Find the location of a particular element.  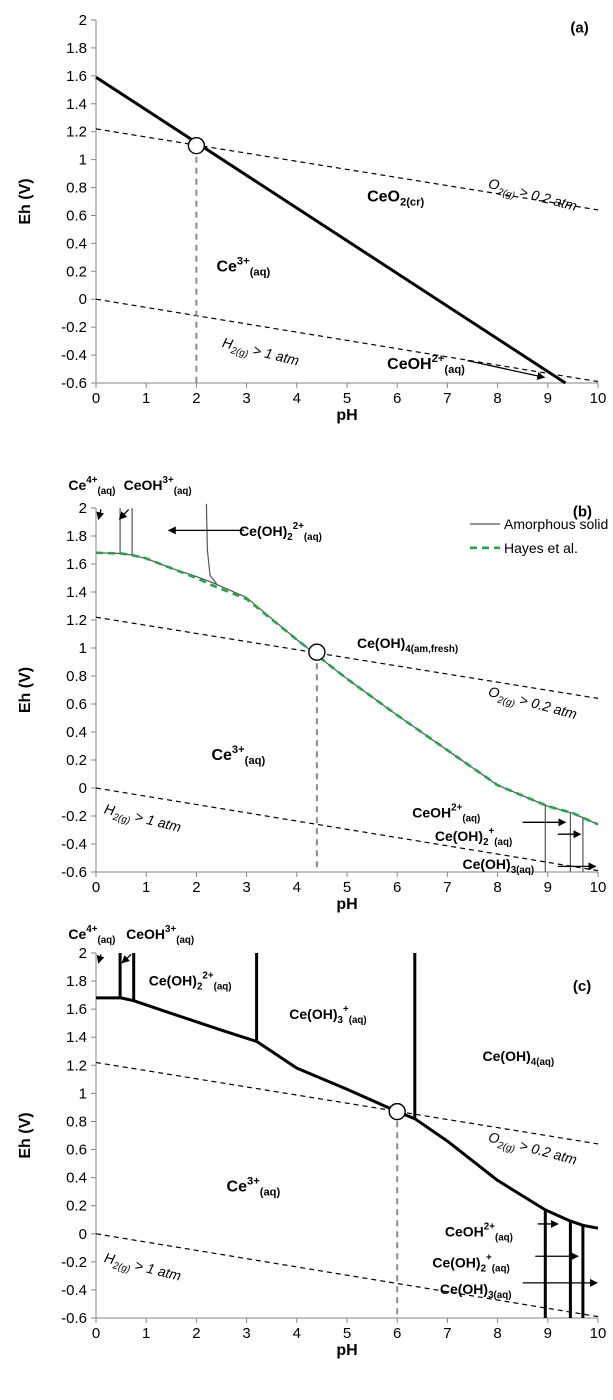

species-label: Ce(OH)3+(aq) is located at coordinates (327, 1015).